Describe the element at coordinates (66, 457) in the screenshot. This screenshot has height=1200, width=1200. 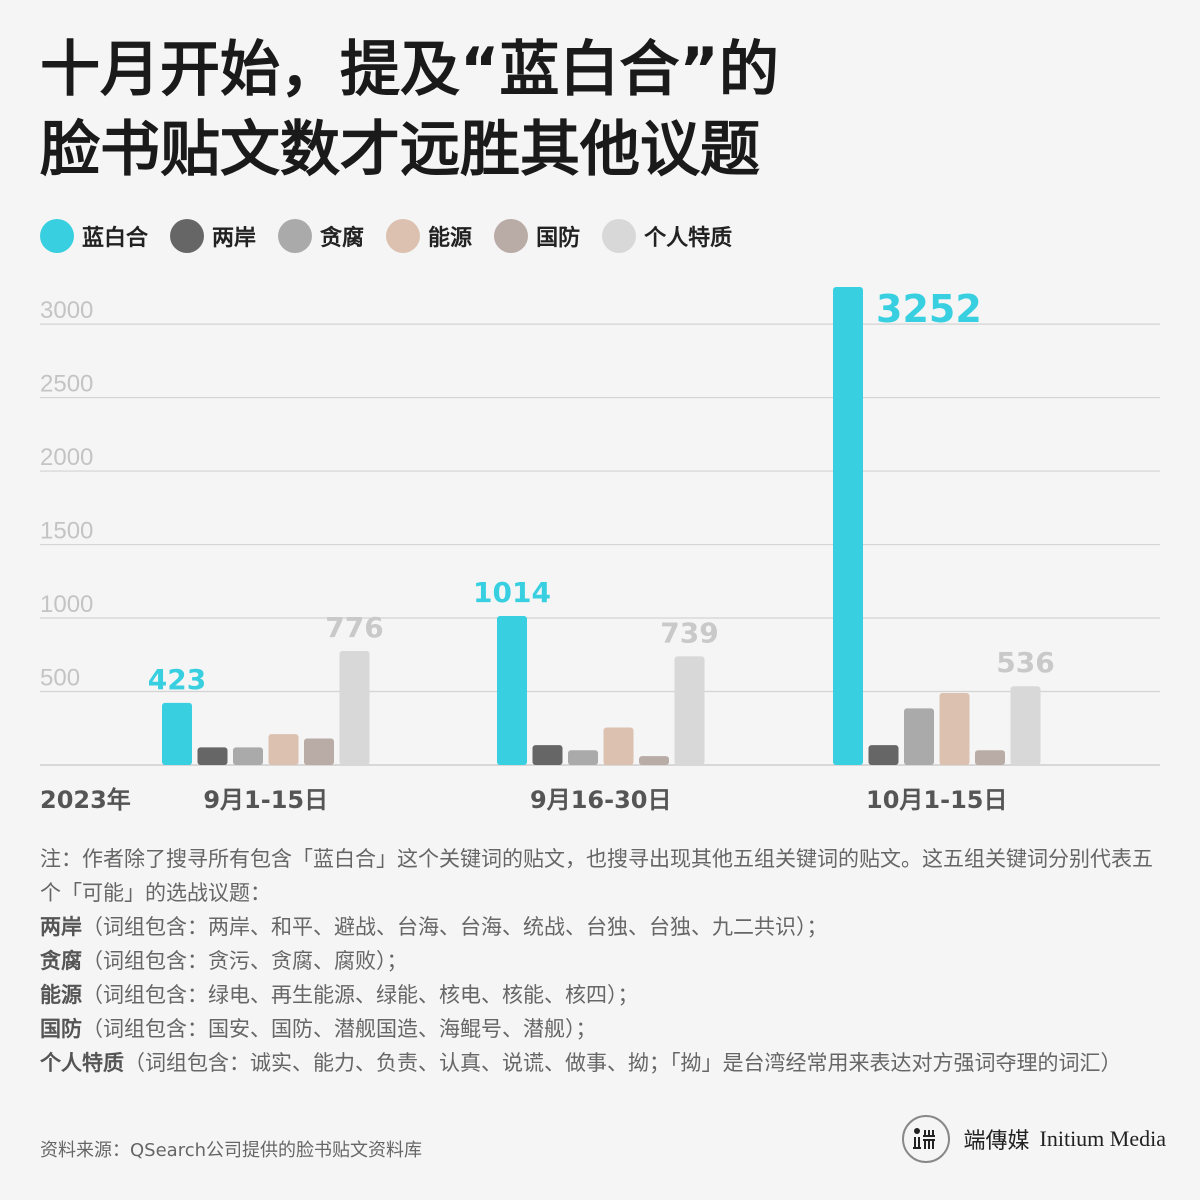
I see `y-tick-label: 2000` at that location.